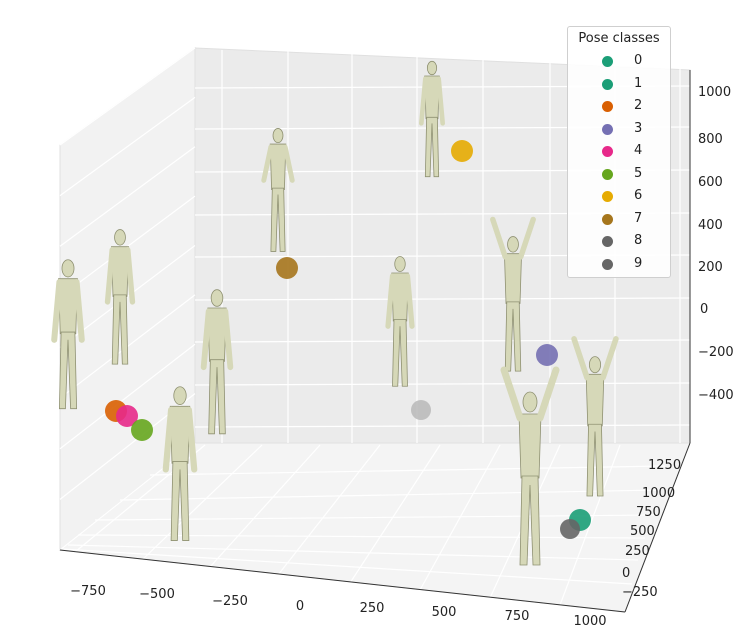 The height and width of the screenshot is (637, 748). Describe the element at coordinates (710, 182) in the screenshot. I see `z-tick-label: 600` at that location.